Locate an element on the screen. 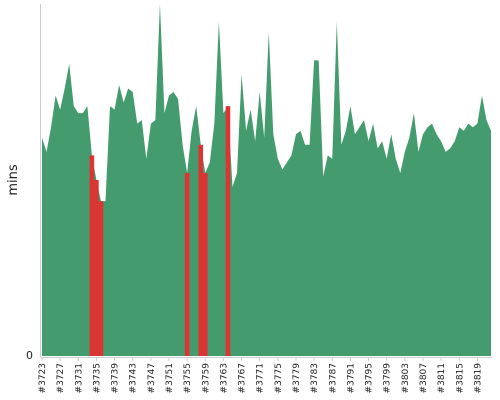 The height and width of the screenshot is (400, 500). x-tick-label: #3807 is located at coordinates (424, 378).